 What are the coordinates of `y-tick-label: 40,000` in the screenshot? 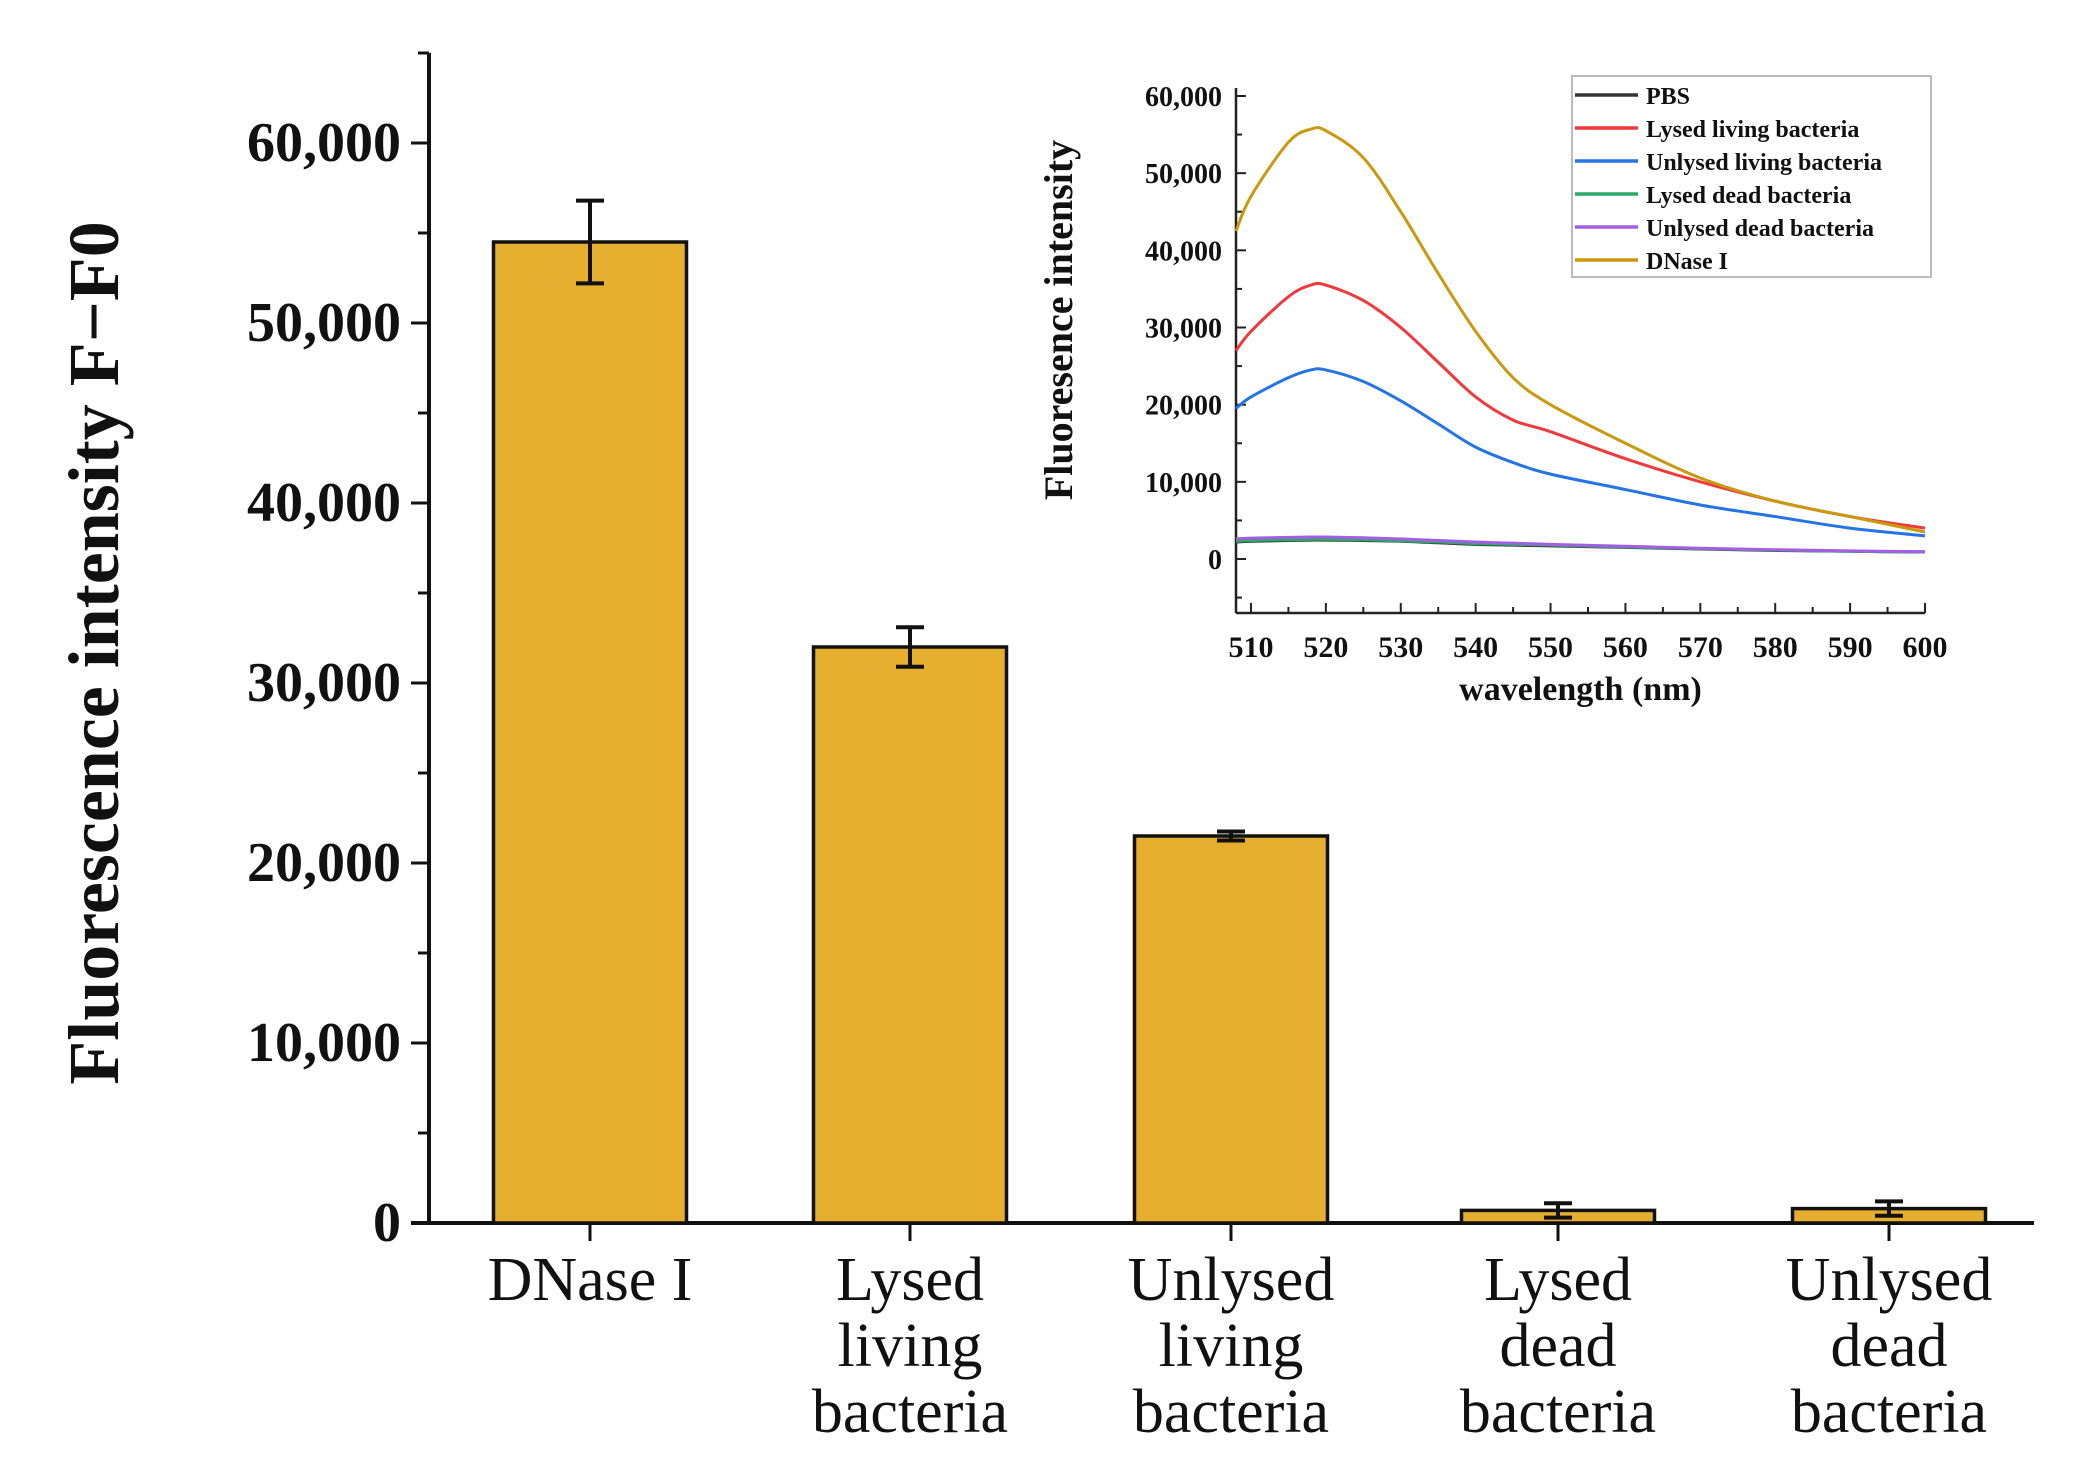 It's located at (324, 503).